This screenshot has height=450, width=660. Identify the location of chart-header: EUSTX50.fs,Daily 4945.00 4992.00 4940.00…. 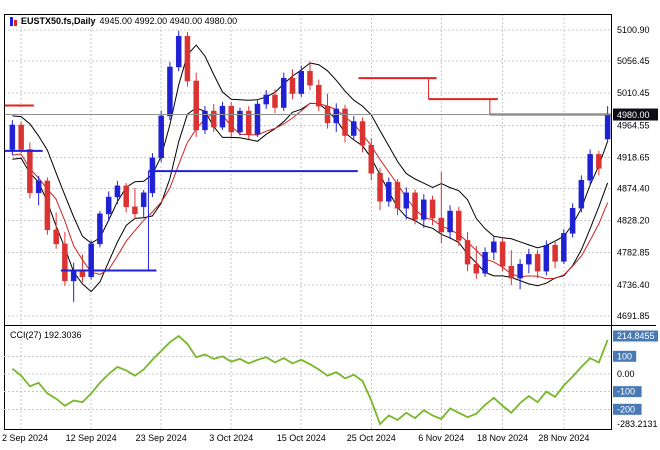
(123, 21).